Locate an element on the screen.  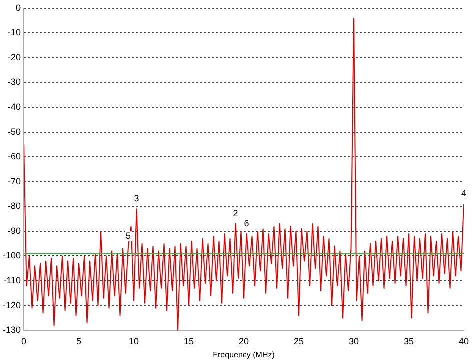
y-tick-label: -20 is located at coordinates (15, 57).